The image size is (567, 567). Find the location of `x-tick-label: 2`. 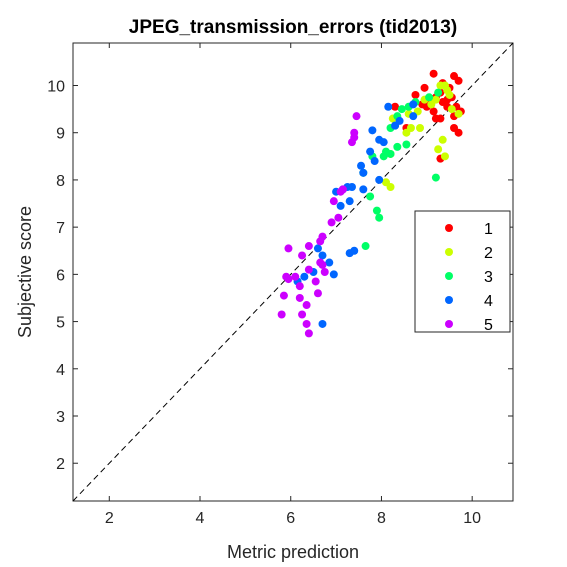

x-tick-label: 2 is located at coordinates (109, 518).